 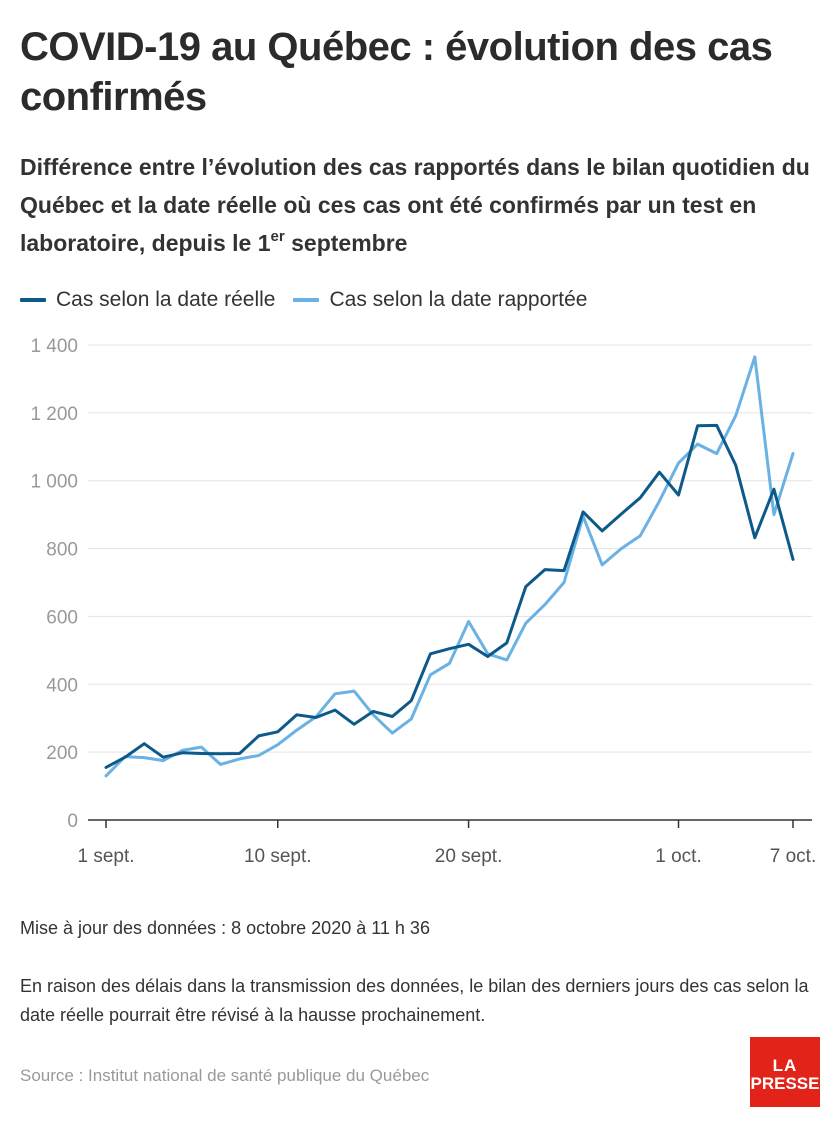 I want to click on y-tick-label: 200, so click(x=62, y=753).